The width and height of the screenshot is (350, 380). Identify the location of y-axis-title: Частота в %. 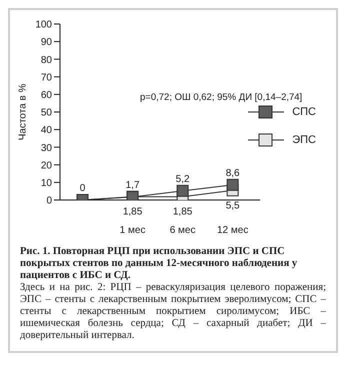
(23, 111).